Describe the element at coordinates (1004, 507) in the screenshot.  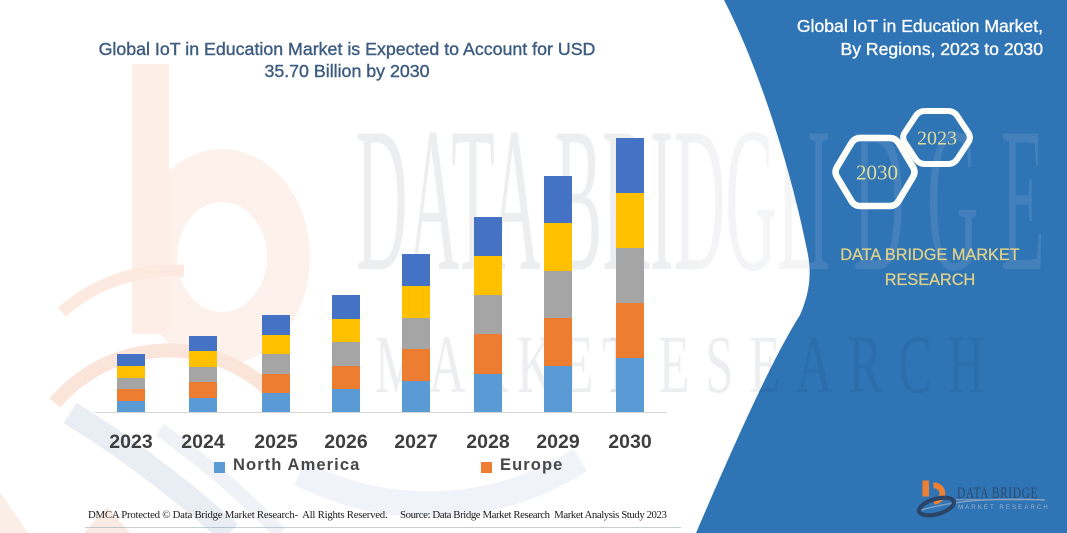
I see `svg-text: MARKET RESEARCH` at that location.